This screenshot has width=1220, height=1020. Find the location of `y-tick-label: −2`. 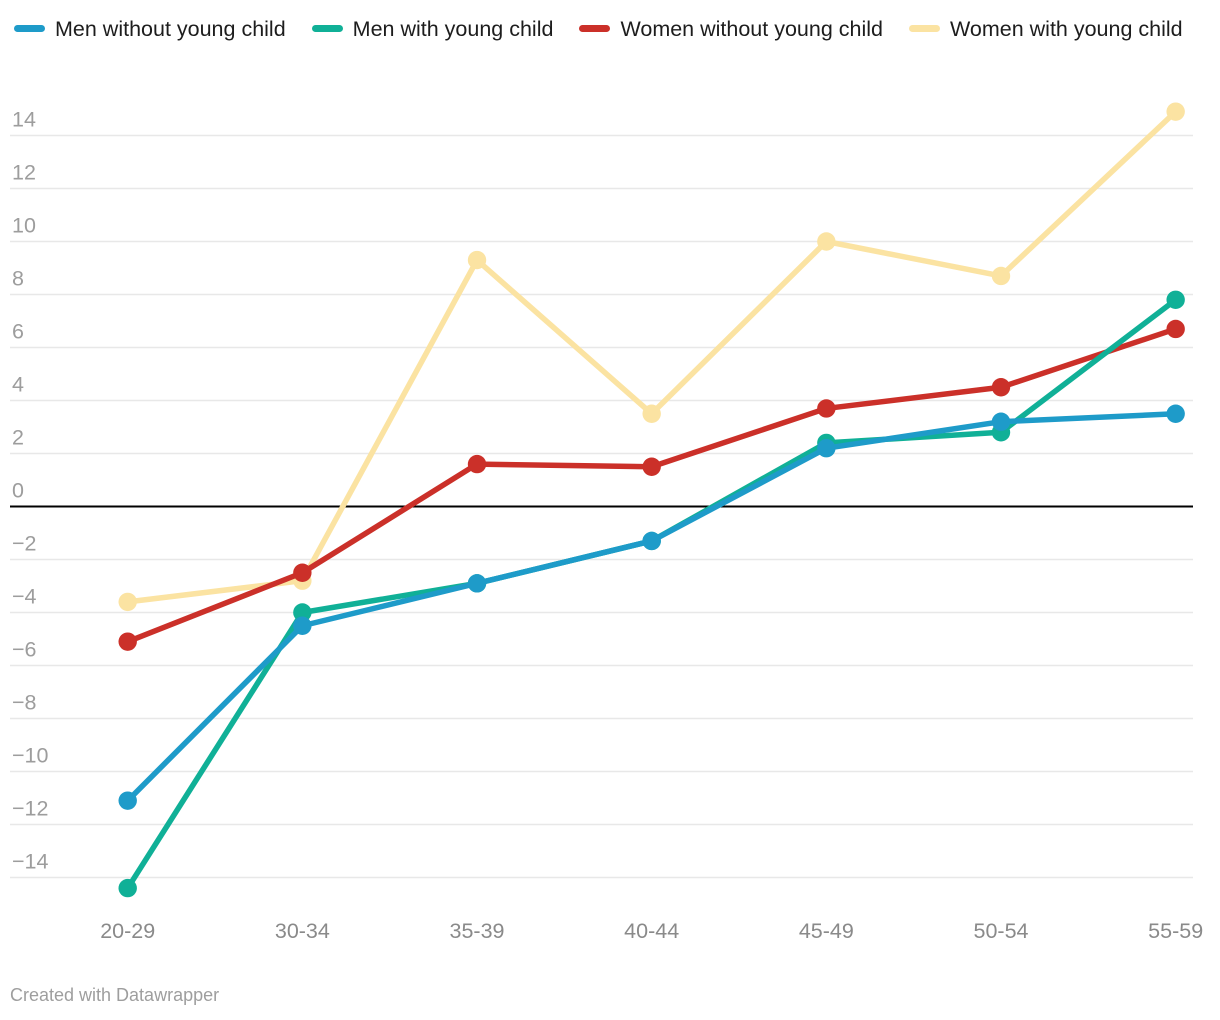

y-tick-label: −2 is located at coordinates (24, 544).